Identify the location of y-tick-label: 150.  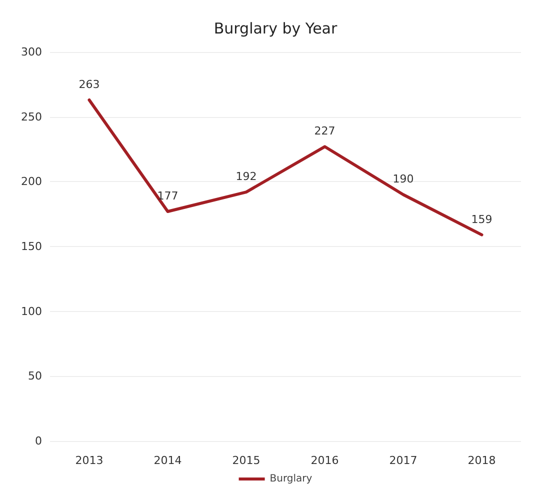
(31, 246).